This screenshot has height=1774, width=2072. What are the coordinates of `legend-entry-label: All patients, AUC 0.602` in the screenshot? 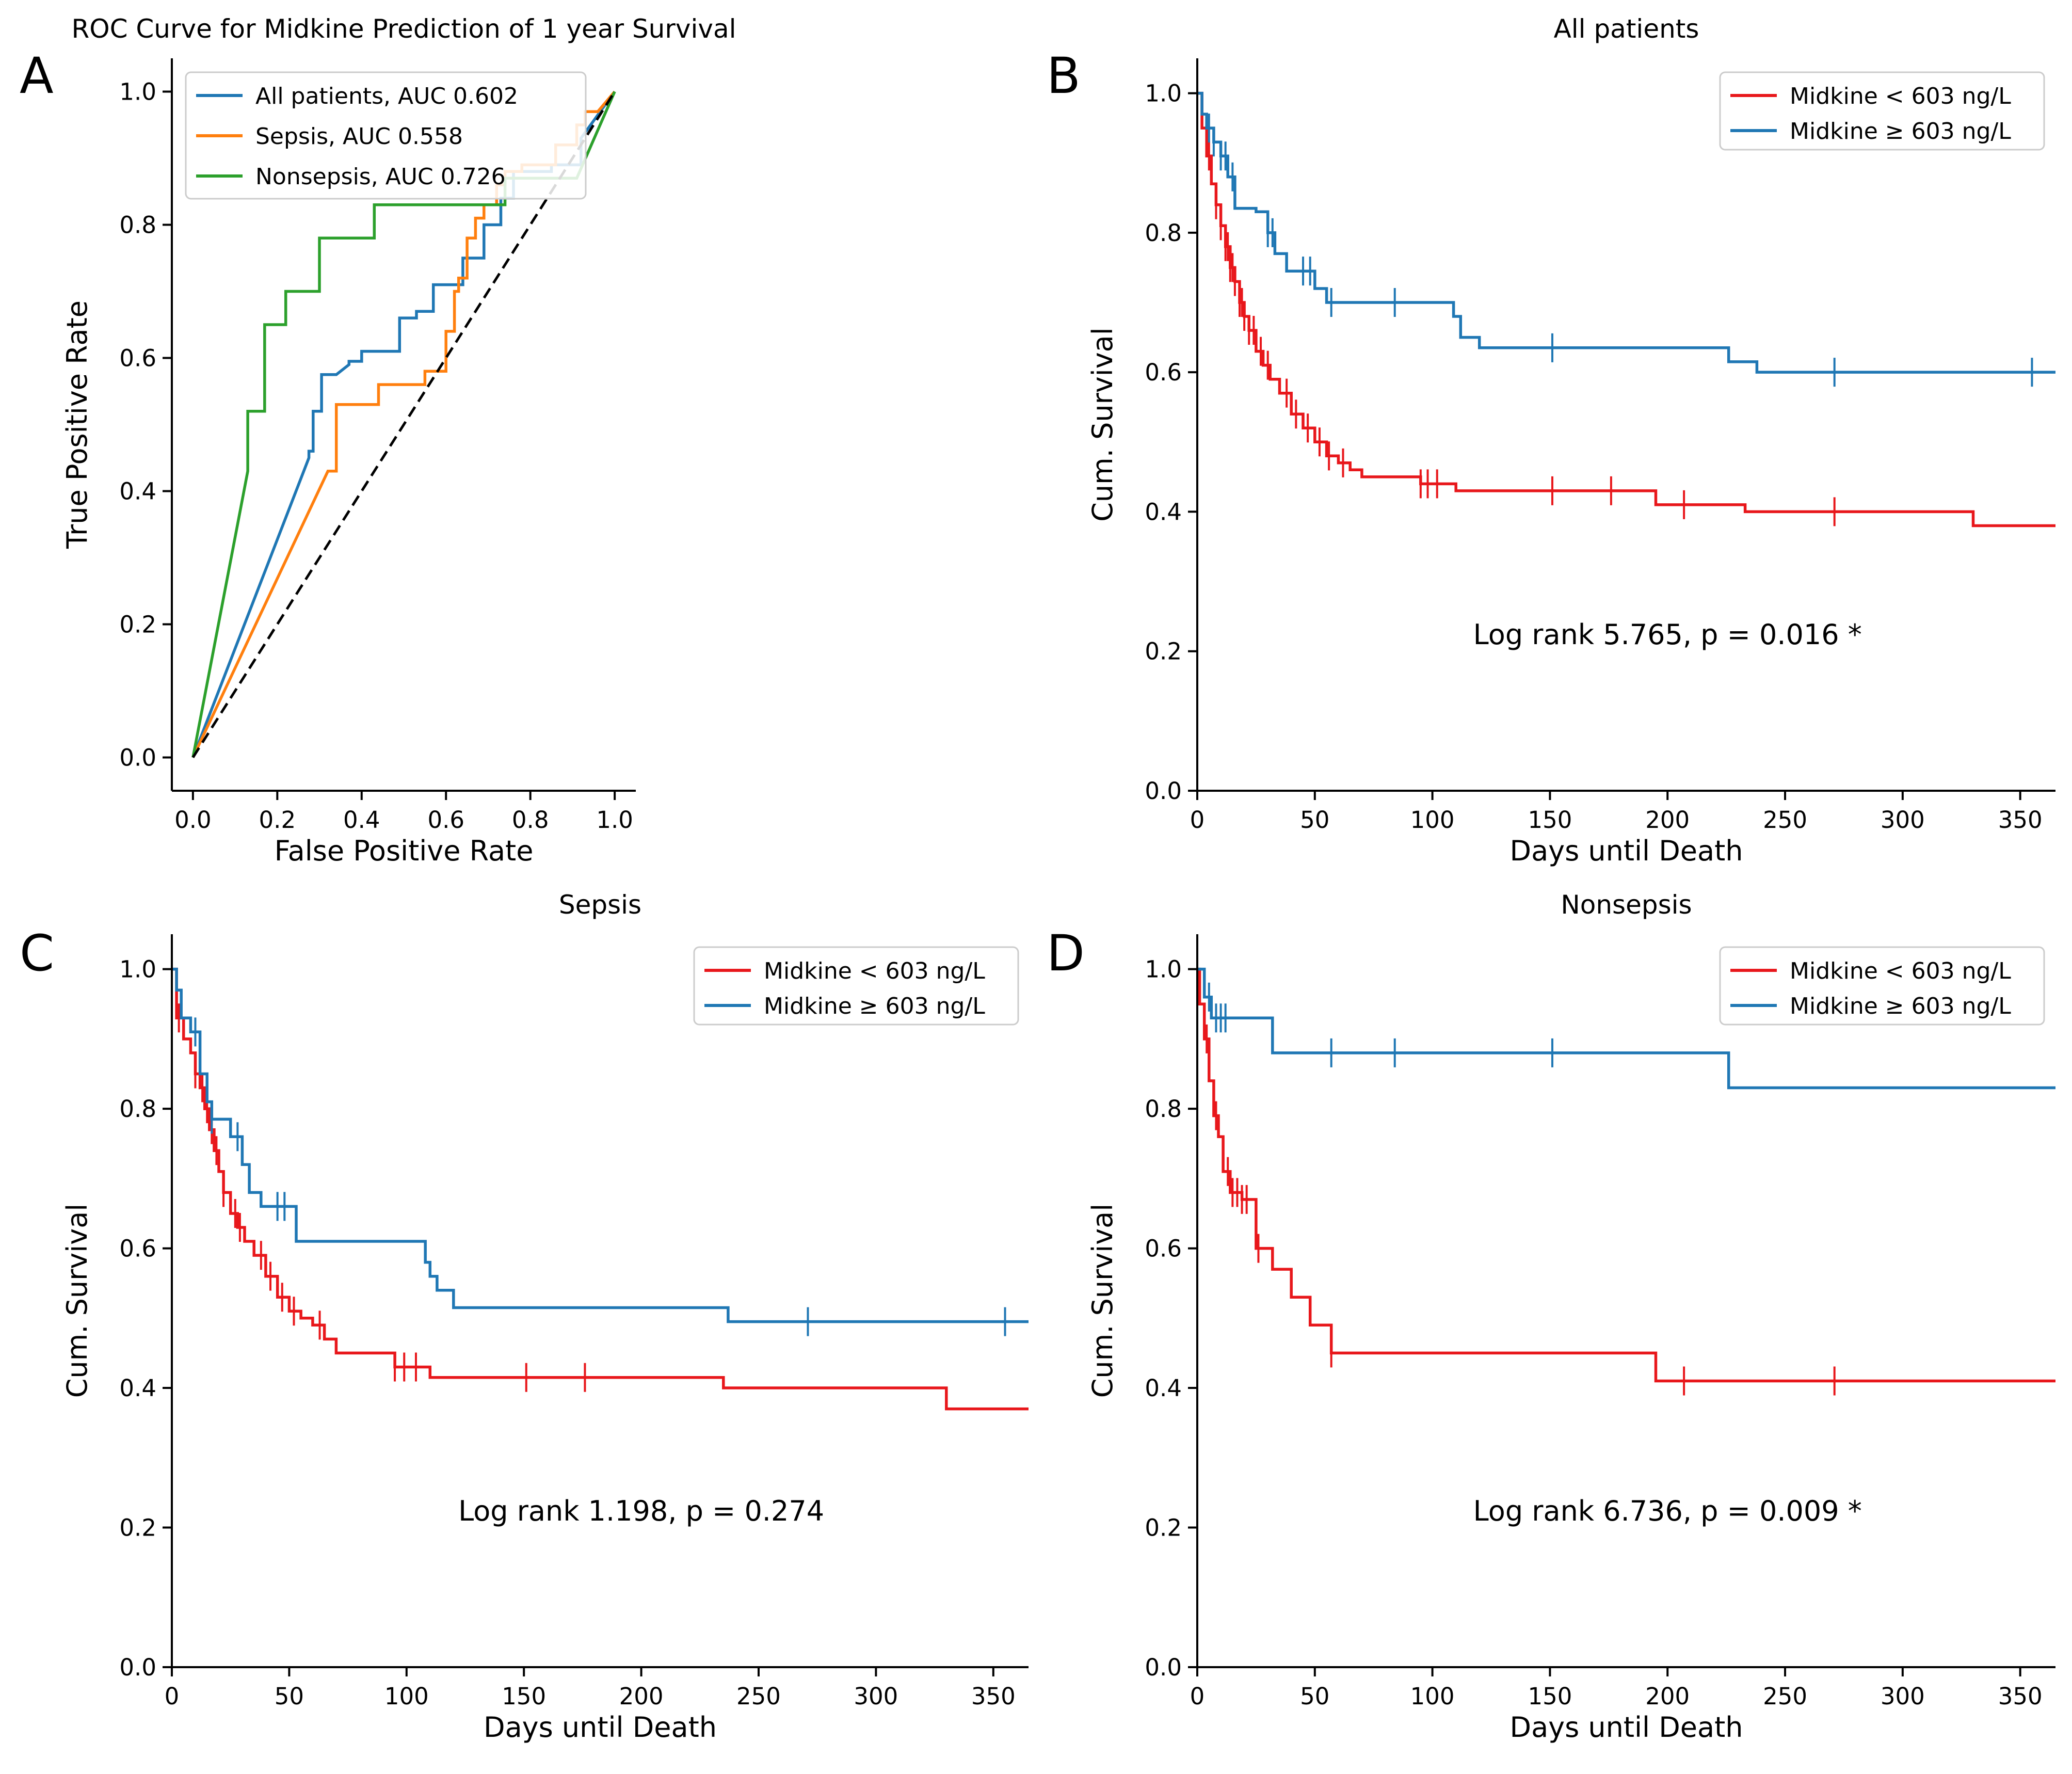 It's located at (386, 96).